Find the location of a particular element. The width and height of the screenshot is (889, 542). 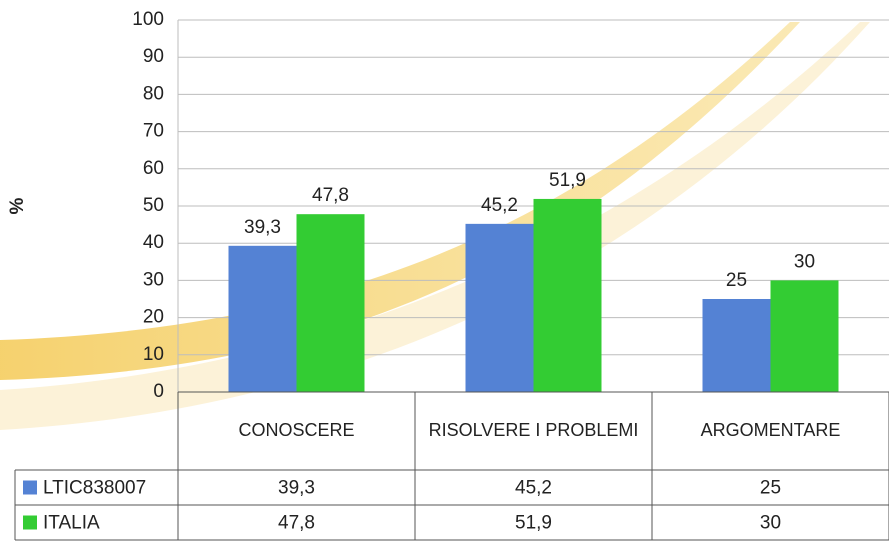

data-label: 51,9 is located at coordinates (567, 180).